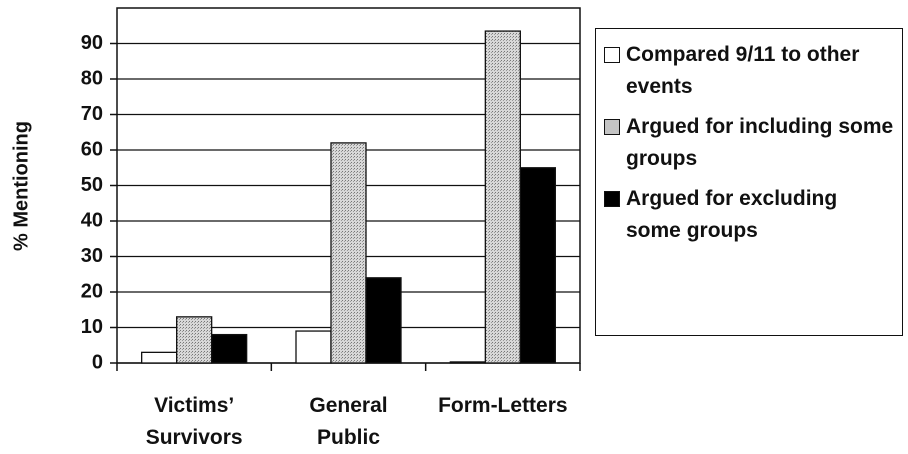 This screenshot has width=908, height=454. I want to click on legend-item: Argued for excluding some groups, so click(749, 215).